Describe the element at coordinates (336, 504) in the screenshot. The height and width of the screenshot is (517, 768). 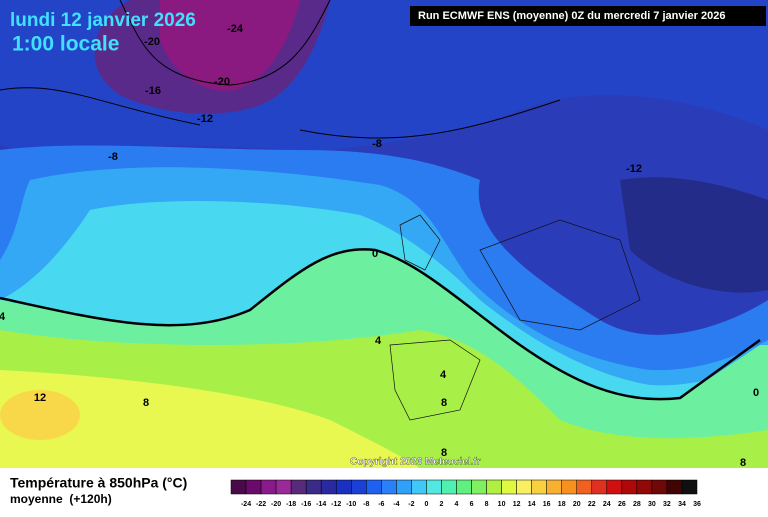
I see `scale-label: -12` at that location.